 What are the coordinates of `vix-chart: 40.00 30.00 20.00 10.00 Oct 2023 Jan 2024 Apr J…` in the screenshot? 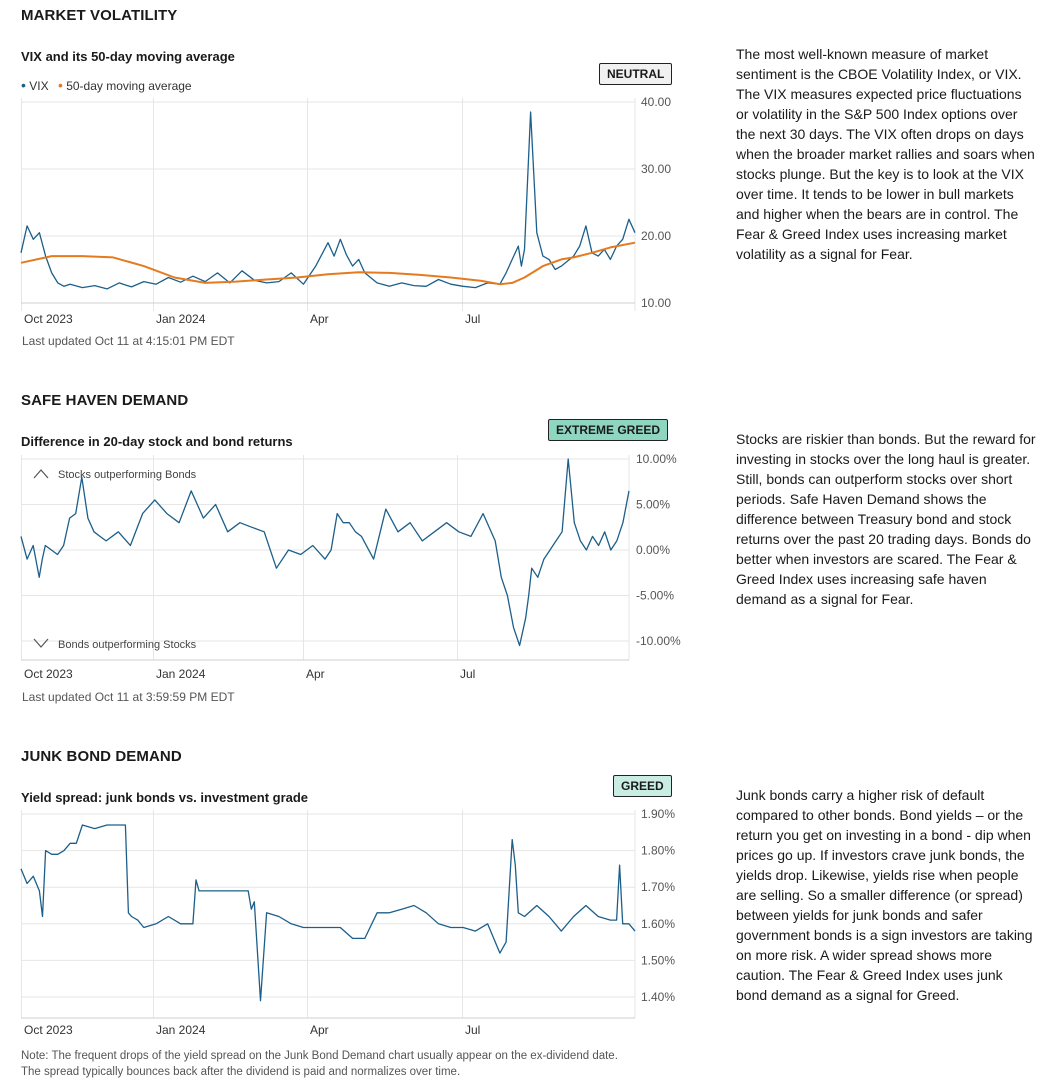 It's located at (345, 210).